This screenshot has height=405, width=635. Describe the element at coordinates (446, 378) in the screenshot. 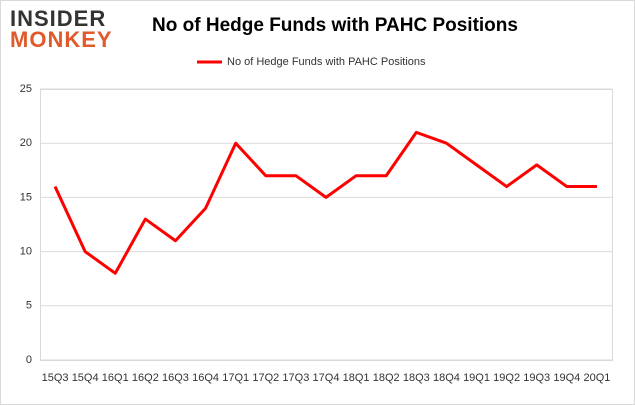

I see `x-tick-label: 18Q4` at that location.